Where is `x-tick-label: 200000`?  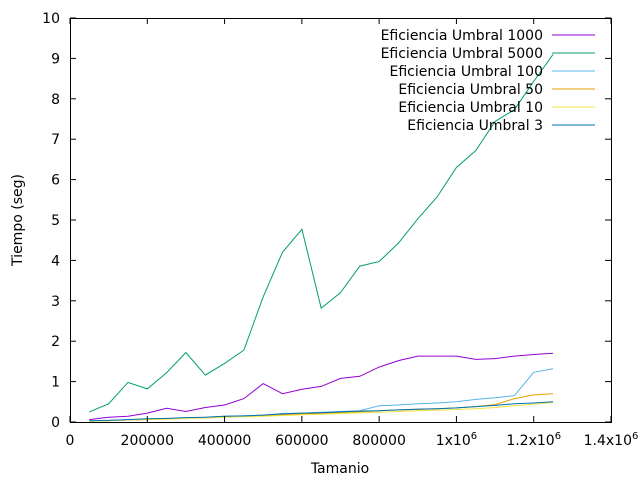 x-tick-label: 200000 is located at coordinates (147, 441).